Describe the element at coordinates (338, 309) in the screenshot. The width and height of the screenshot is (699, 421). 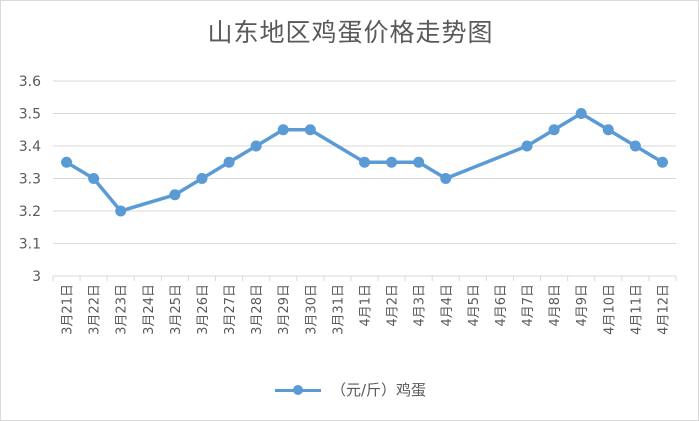
I see `x-tick-label: 3月31日` at that location.